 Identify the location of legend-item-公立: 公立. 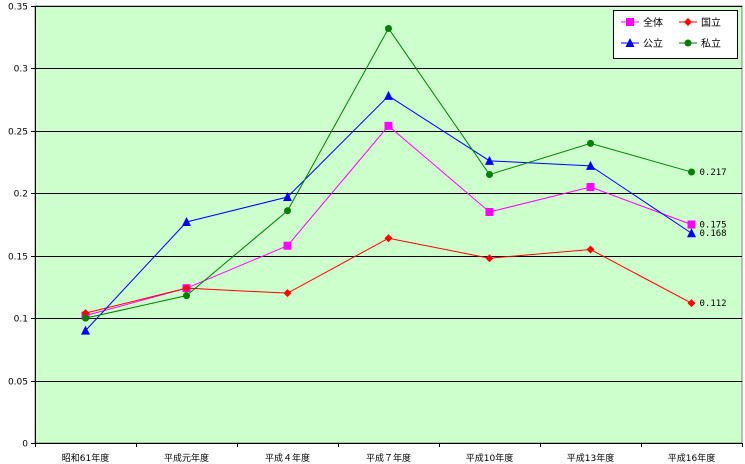
(642, 43).